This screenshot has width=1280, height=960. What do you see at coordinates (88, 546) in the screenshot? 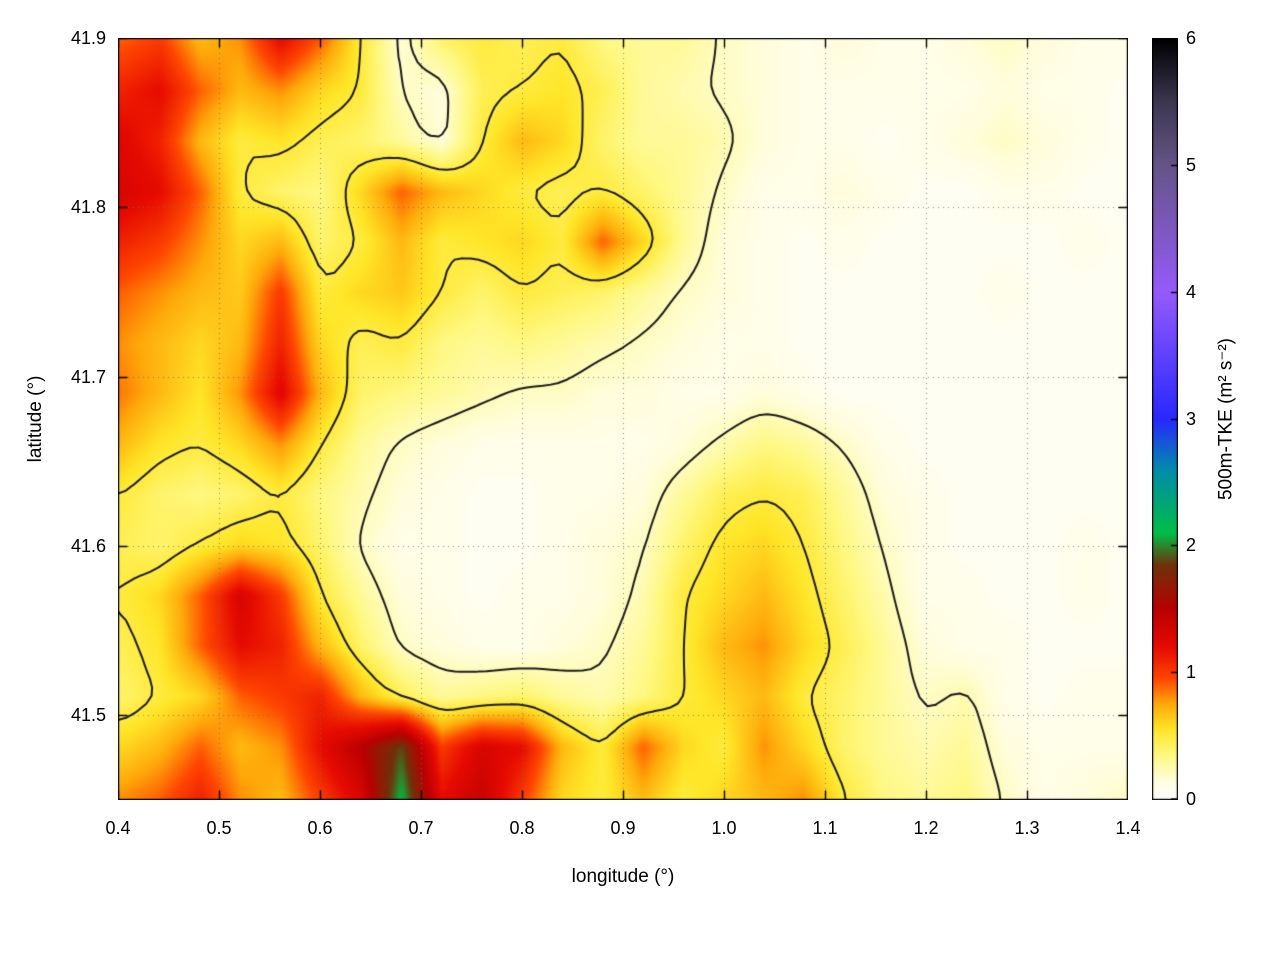
I see `y-tick-label: 41.6` at bounding box center [88, 546].